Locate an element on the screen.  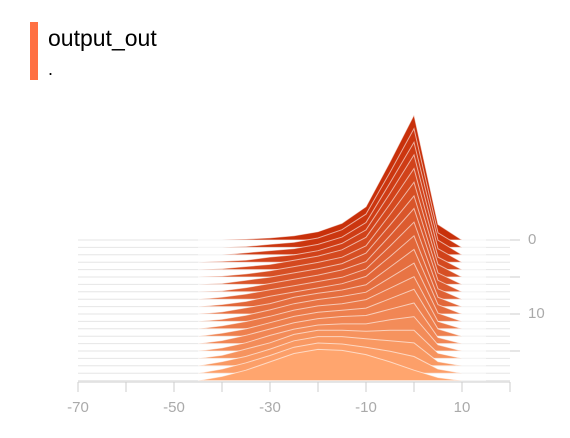
x-tick-label: -70 is located at coordinates (78, 407).